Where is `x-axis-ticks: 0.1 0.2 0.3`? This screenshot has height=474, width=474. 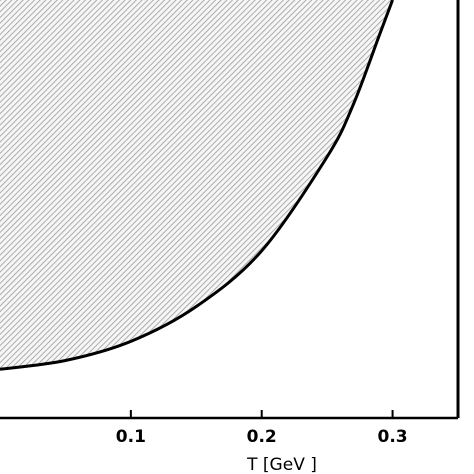 x-axis-ticks: 0.1 0.2 0.3 is located at coordinates (262, 428).